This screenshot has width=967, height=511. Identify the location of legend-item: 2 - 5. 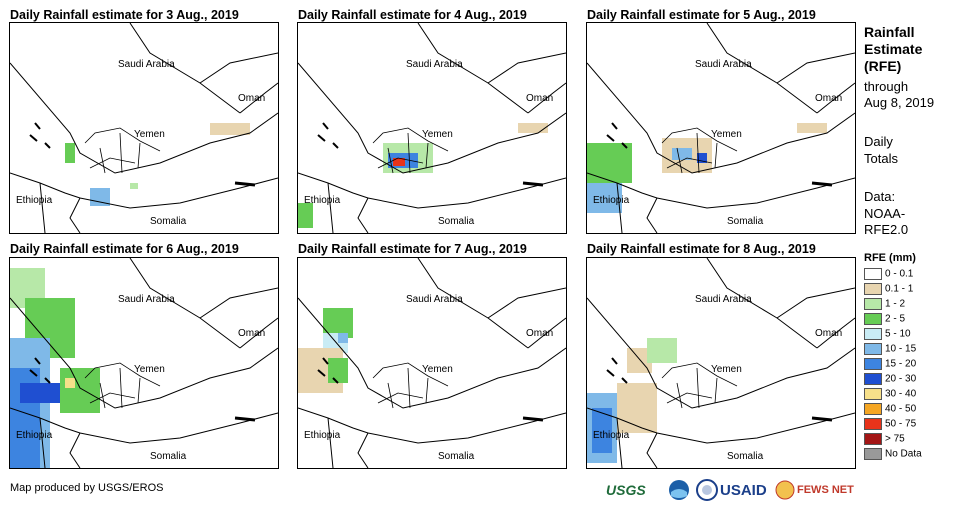
(884, 319).